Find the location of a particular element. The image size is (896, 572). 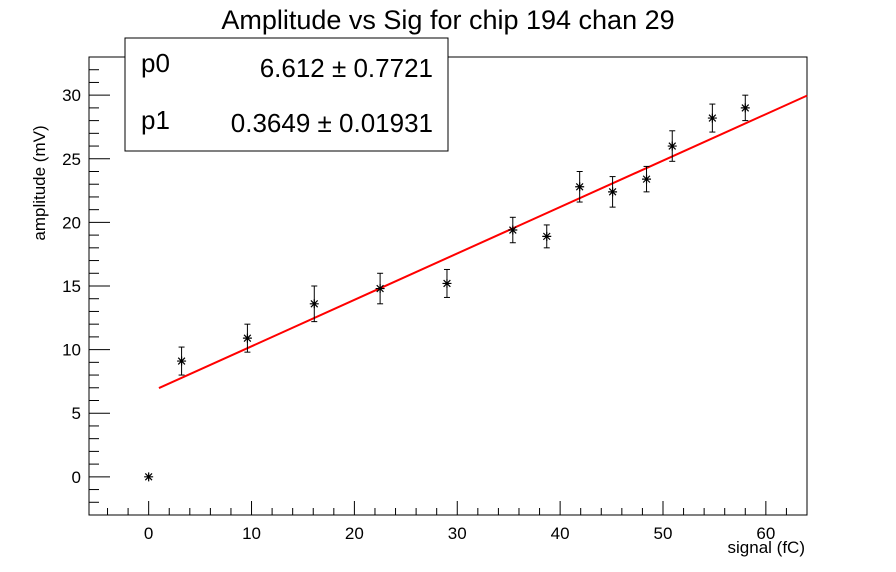

stat-p0-name: p0 is located at coordinates (155, 63).